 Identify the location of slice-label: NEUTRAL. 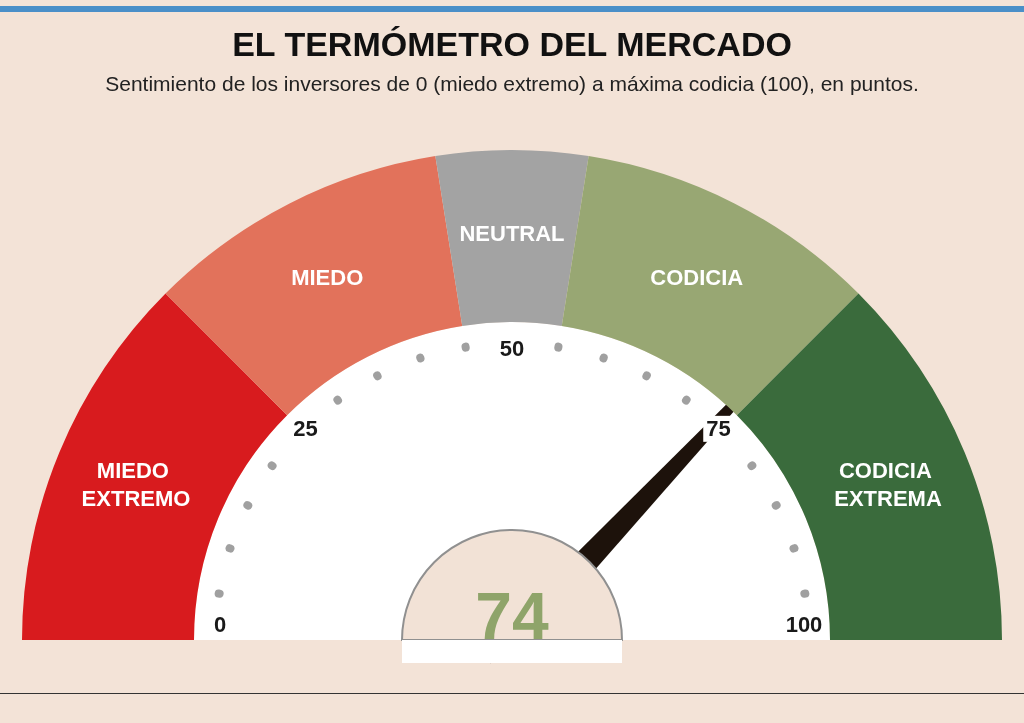
(512, 233).